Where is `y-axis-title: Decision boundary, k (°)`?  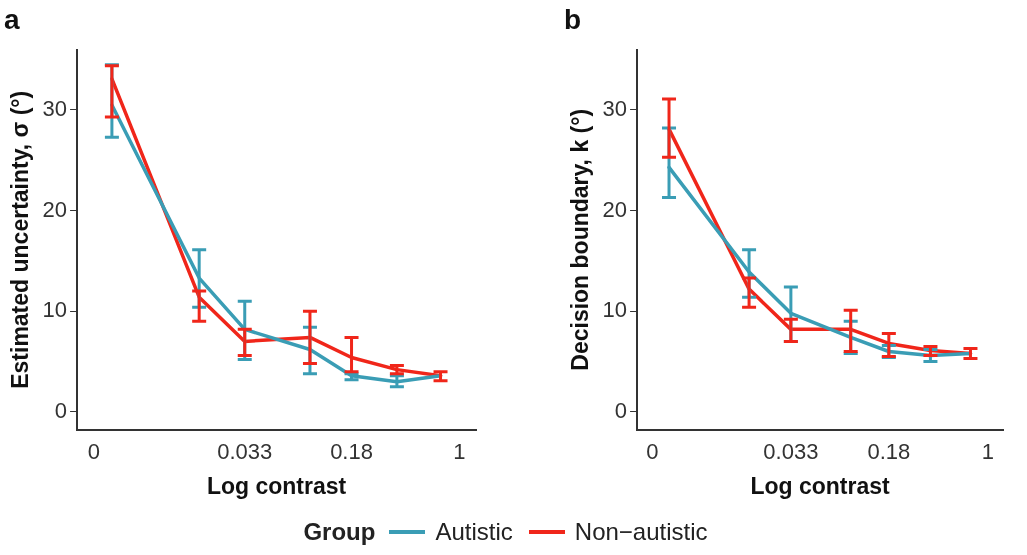
y-axis-title: Decision boundary, k (°) is located at coordinates (580, 239).